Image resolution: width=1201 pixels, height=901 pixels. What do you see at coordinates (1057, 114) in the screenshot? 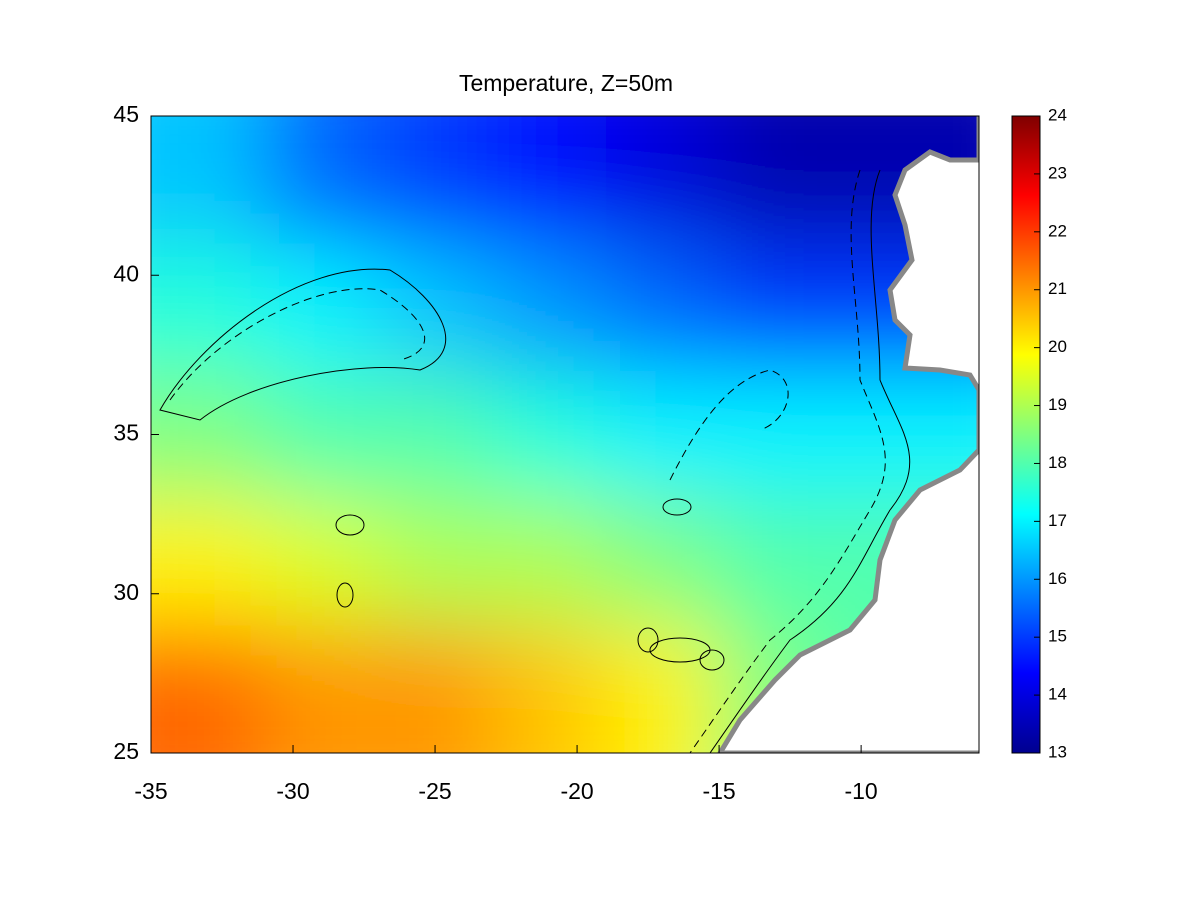
I see `colorbar-tick-label: 24` at bounding box center [1057, 114].